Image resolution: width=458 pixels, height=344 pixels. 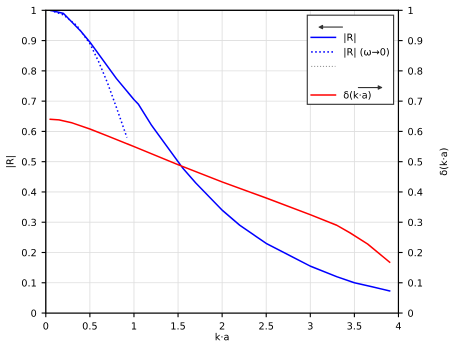 I want to click on x-tick-label: 3, so click(x=310, y=326).